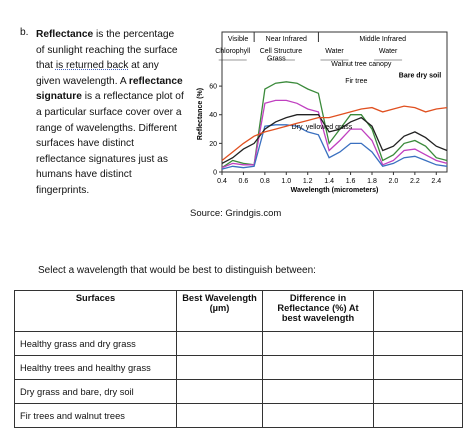  I want to click on question-label: b., so click(24, 32).